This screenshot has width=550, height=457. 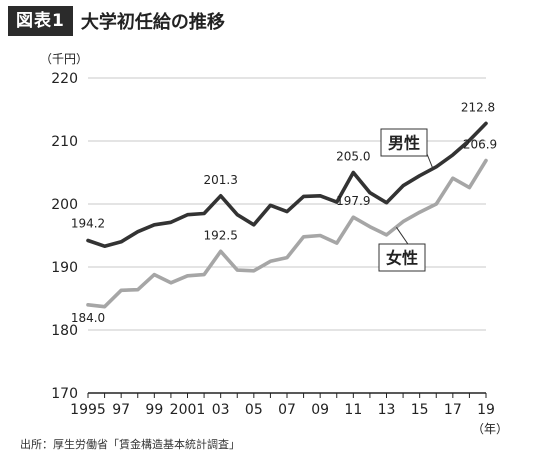 What do you see at coordinates (121, 410) in the screenshot?
I see `x-tick-label: 97` at bounding box center [121, 410].